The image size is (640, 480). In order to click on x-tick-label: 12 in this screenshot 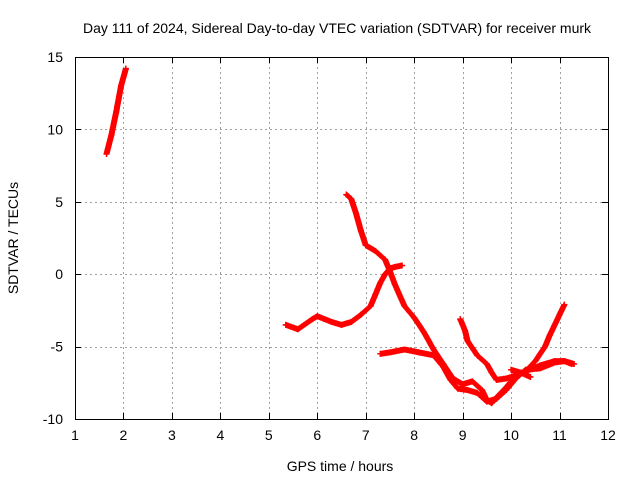, I will do `click(608, 435)`.